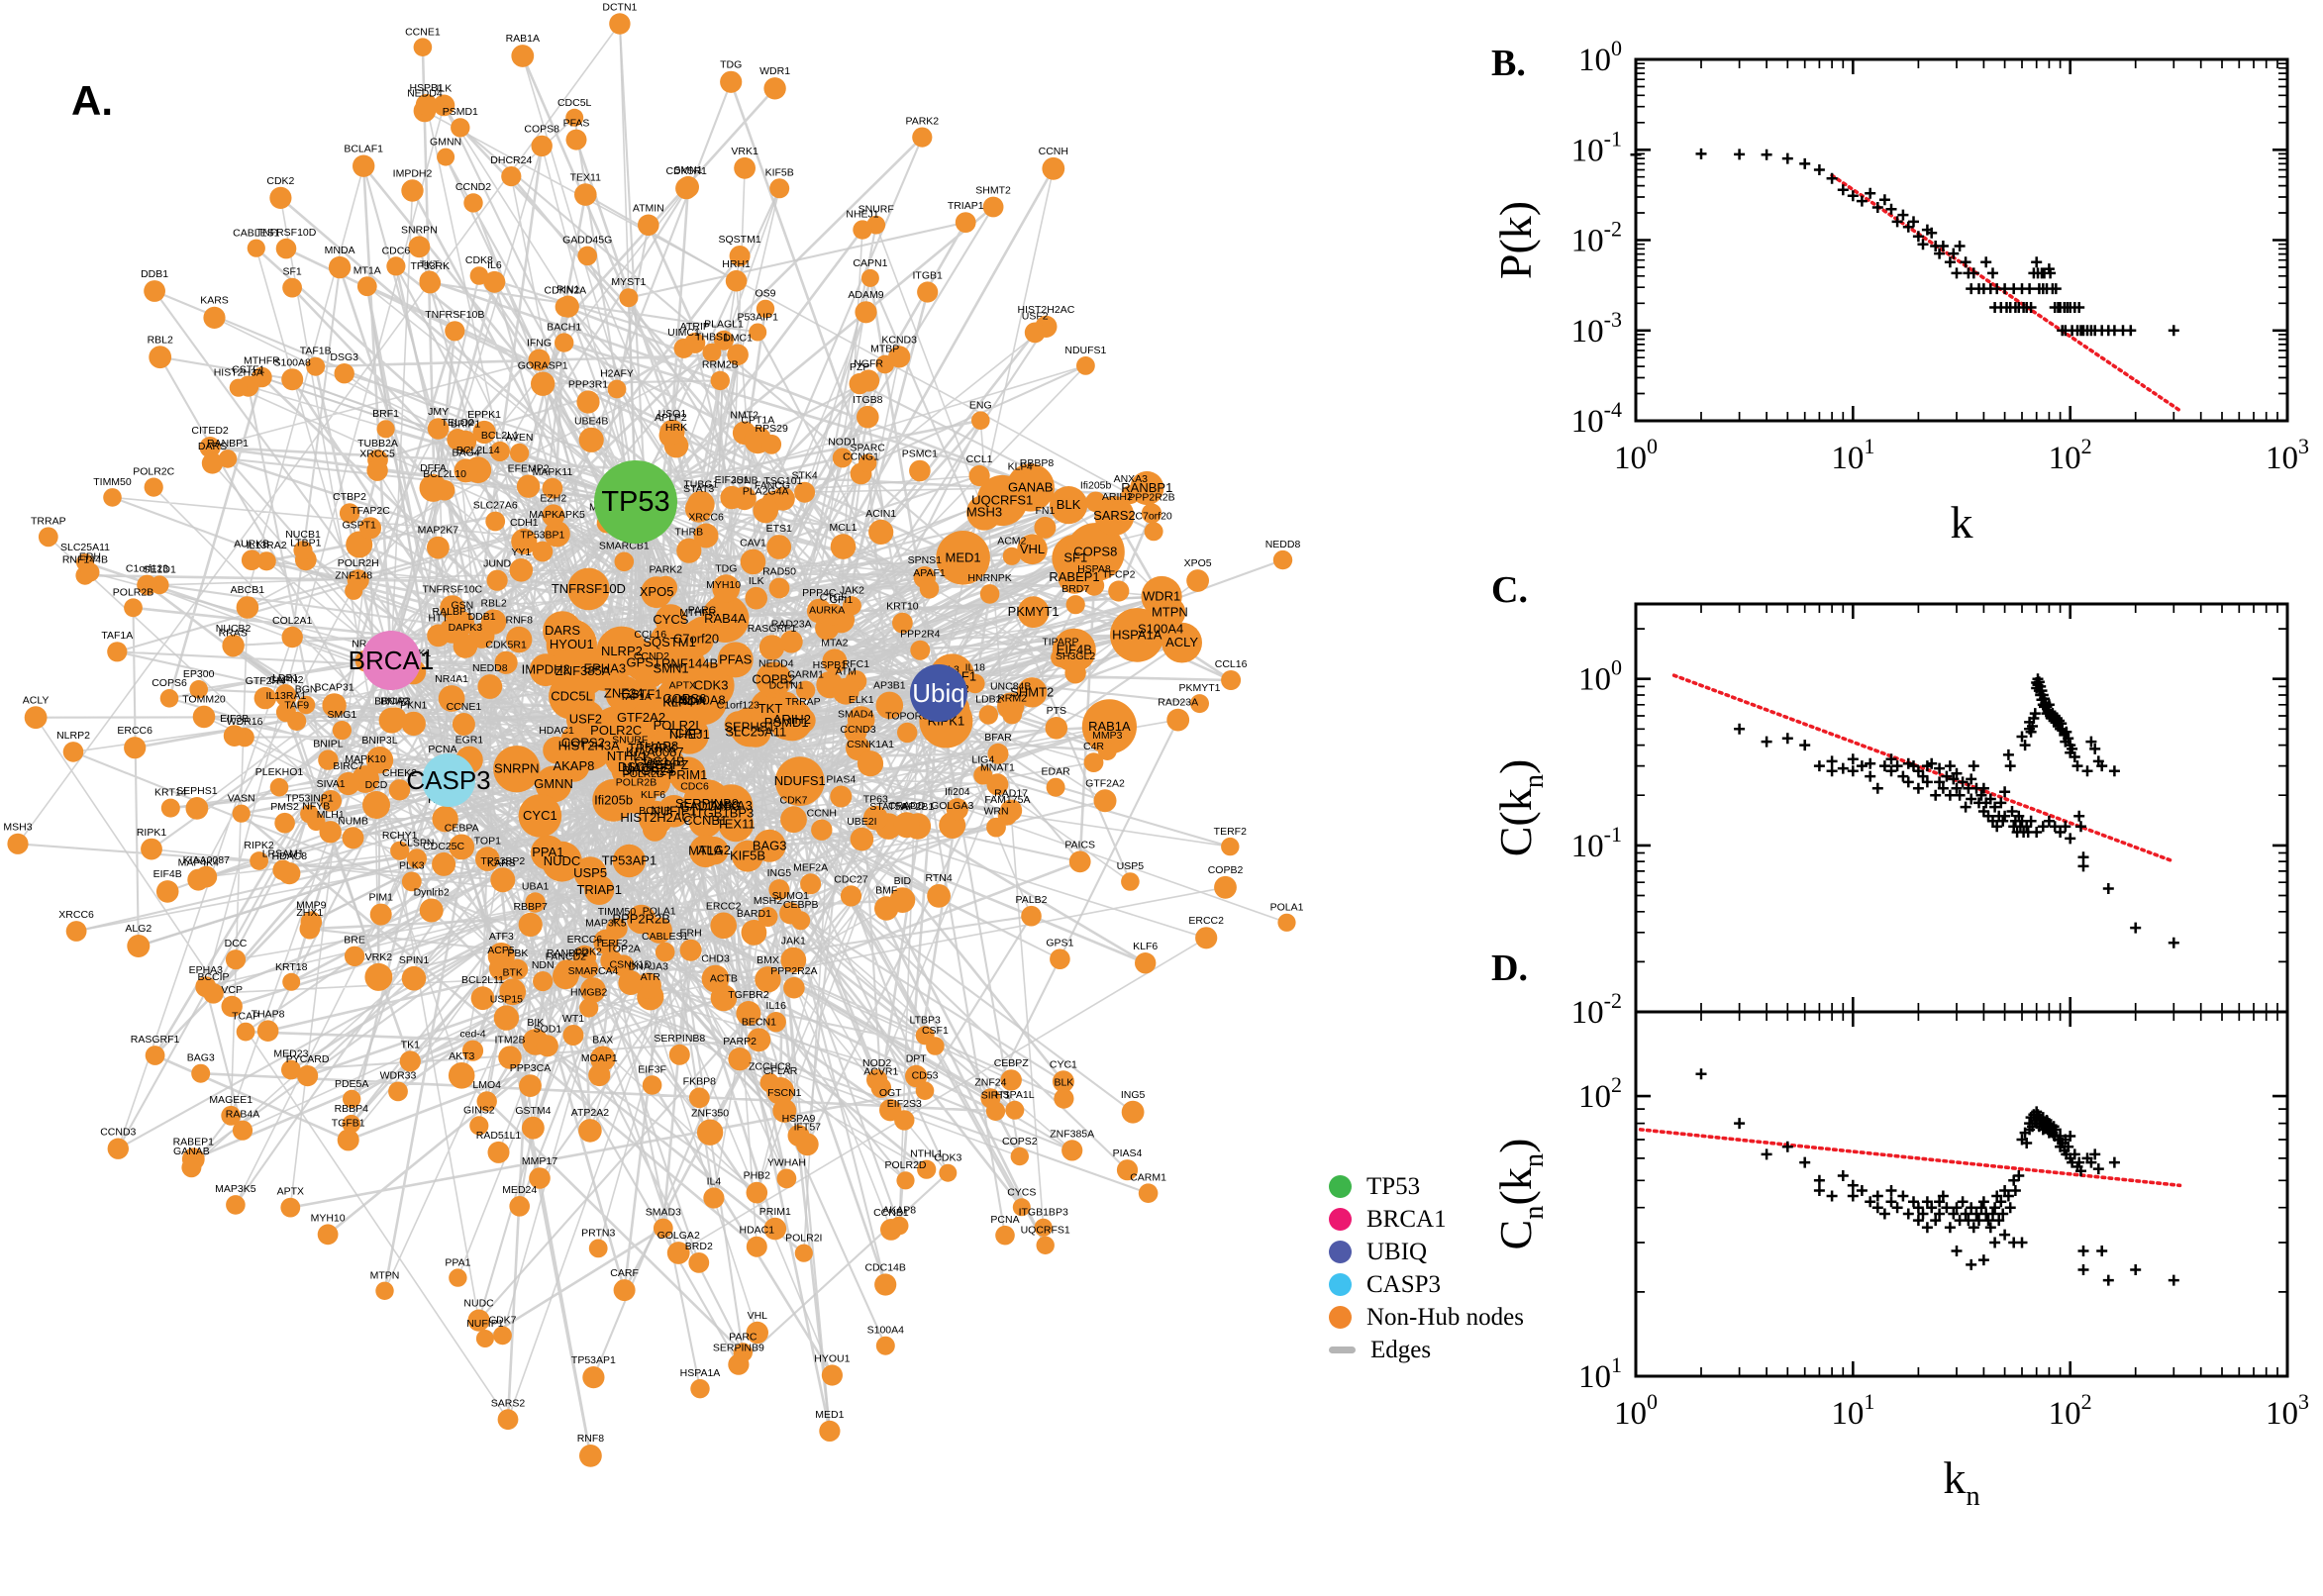 The height and width of the screenshot is (1596, 2323). I want to click on network-node-label: NUCB1, so click(303, 535).